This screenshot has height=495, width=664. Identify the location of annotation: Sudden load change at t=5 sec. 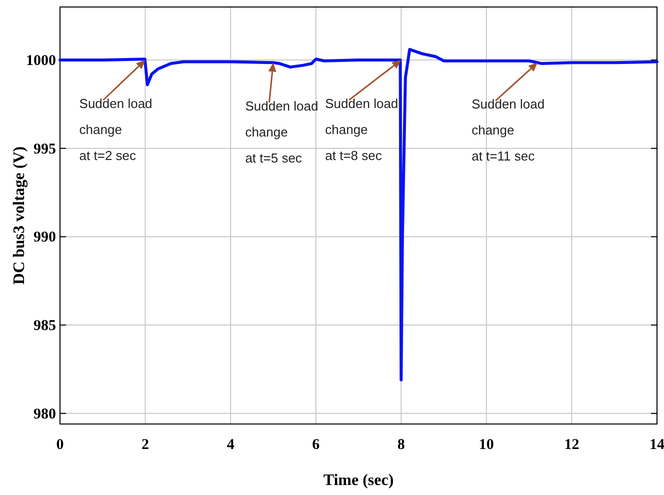
(281, 132).